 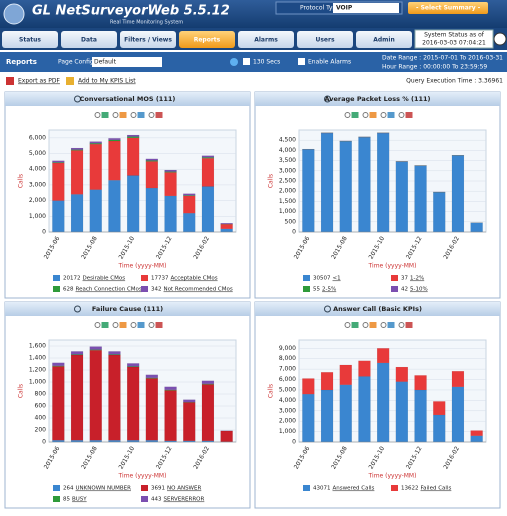 I want to click on legend-label: UNKNOWN NUMBER, so click(x=104, y=489).